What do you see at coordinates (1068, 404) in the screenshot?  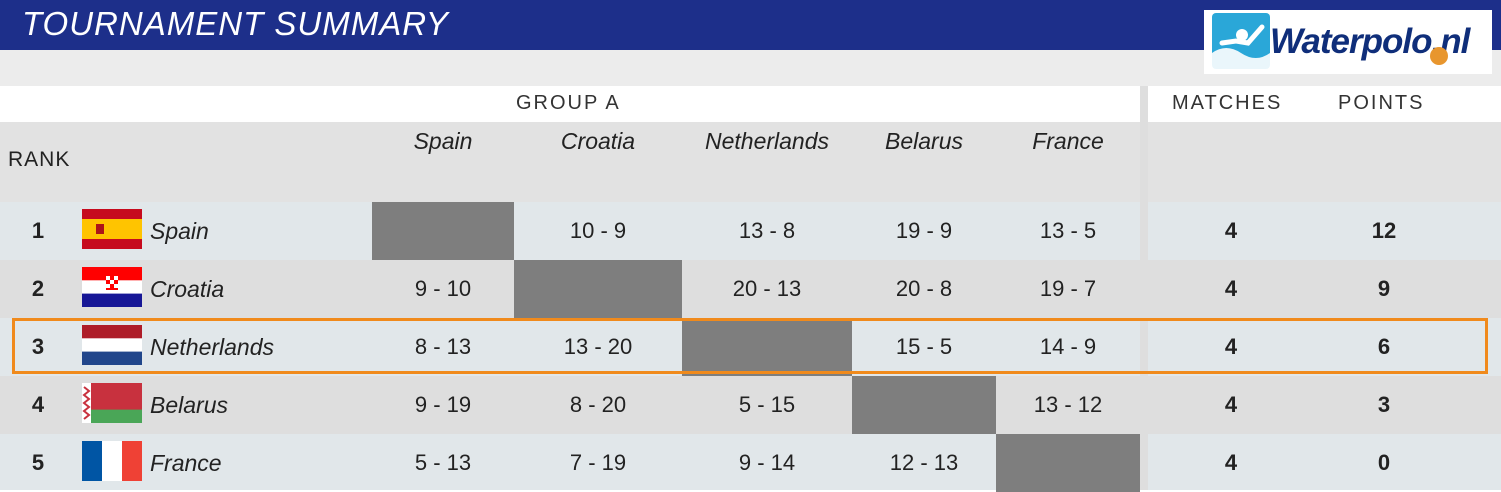 I see `score-cell: 13 - 12` at bounding box center [1068, 404].